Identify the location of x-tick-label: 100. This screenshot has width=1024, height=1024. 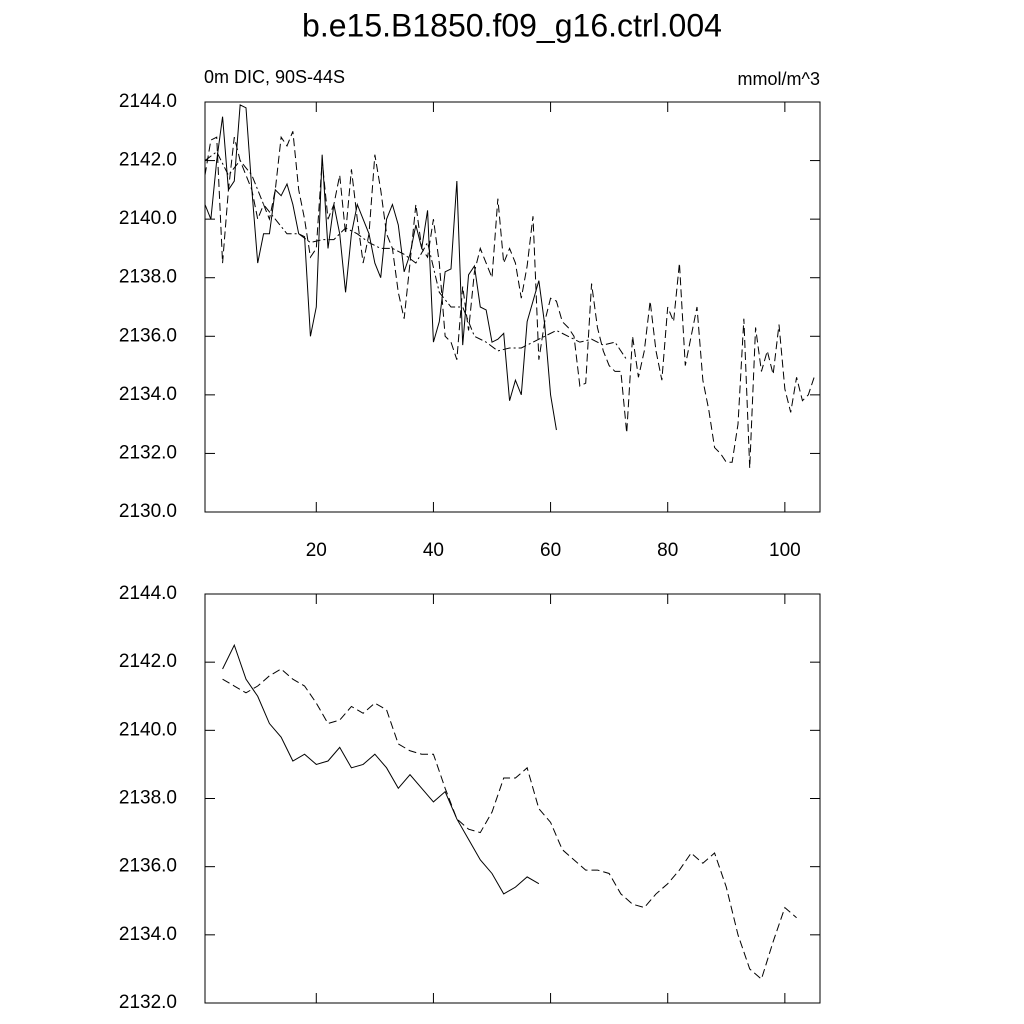
(785, 550).